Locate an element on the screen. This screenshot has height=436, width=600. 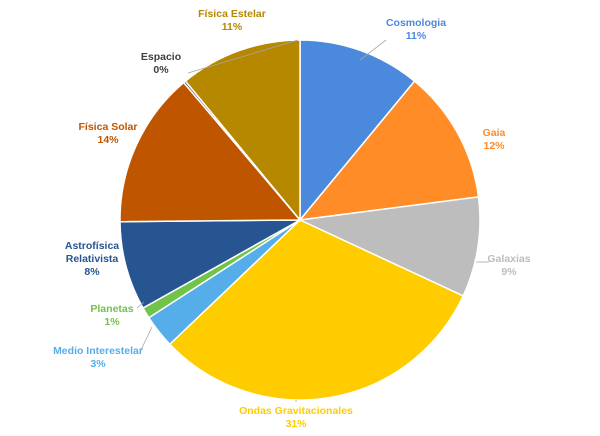
pie-slice-gaia is located at coordinates (389, 150).